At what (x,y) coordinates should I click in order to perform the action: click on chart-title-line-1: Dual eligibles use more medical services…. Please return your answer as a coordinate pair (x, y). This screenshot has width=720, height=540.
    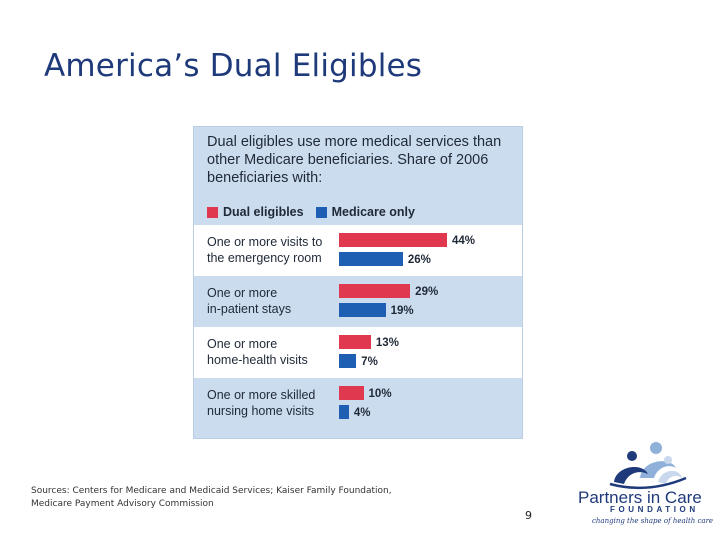
    Looking at the image, I should click on (354, 142).